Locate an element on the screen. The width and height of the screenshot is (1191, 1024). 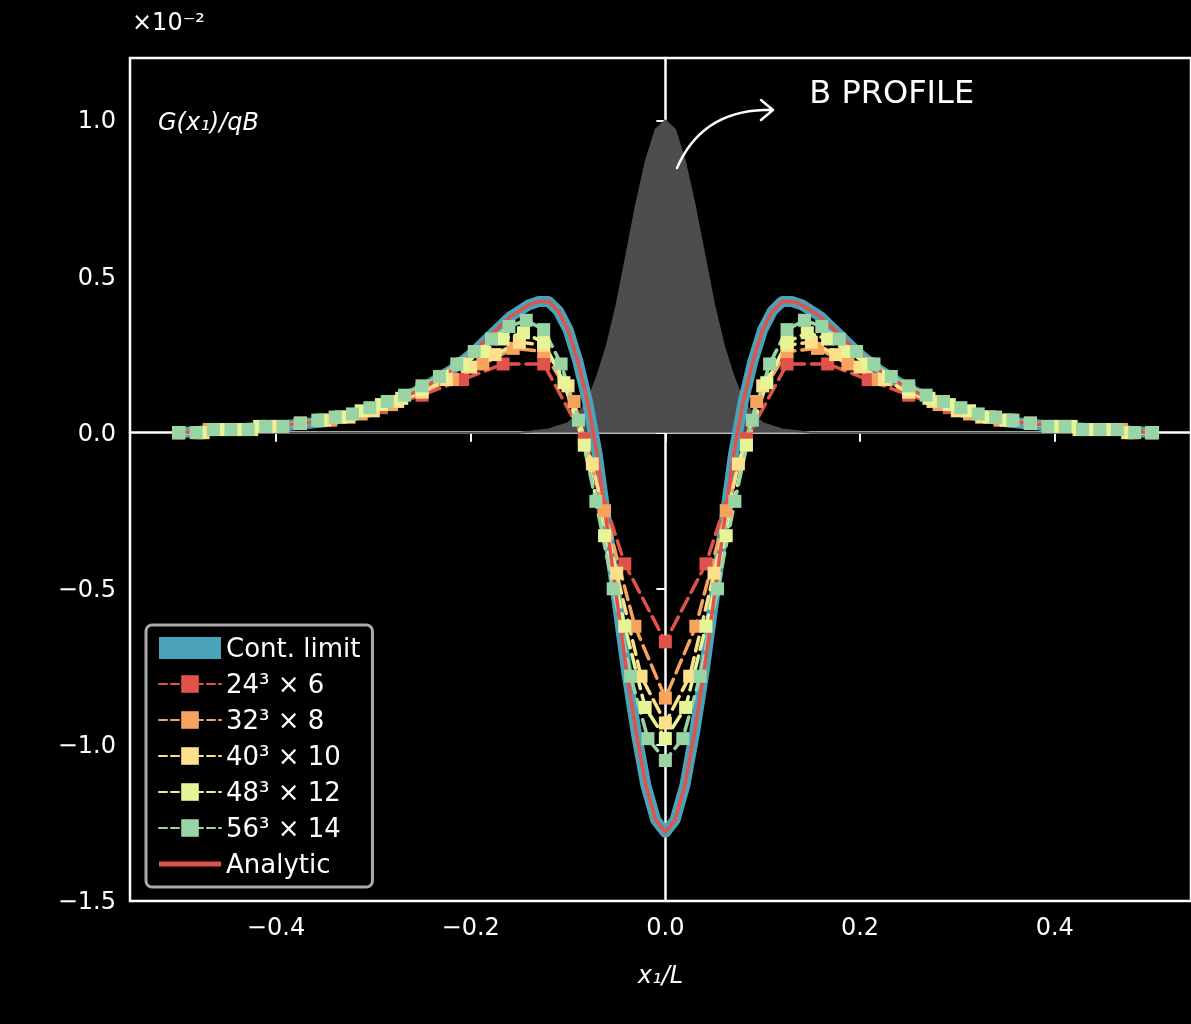
x-tick-label: 0.2 is located at coordinates (860, 927).